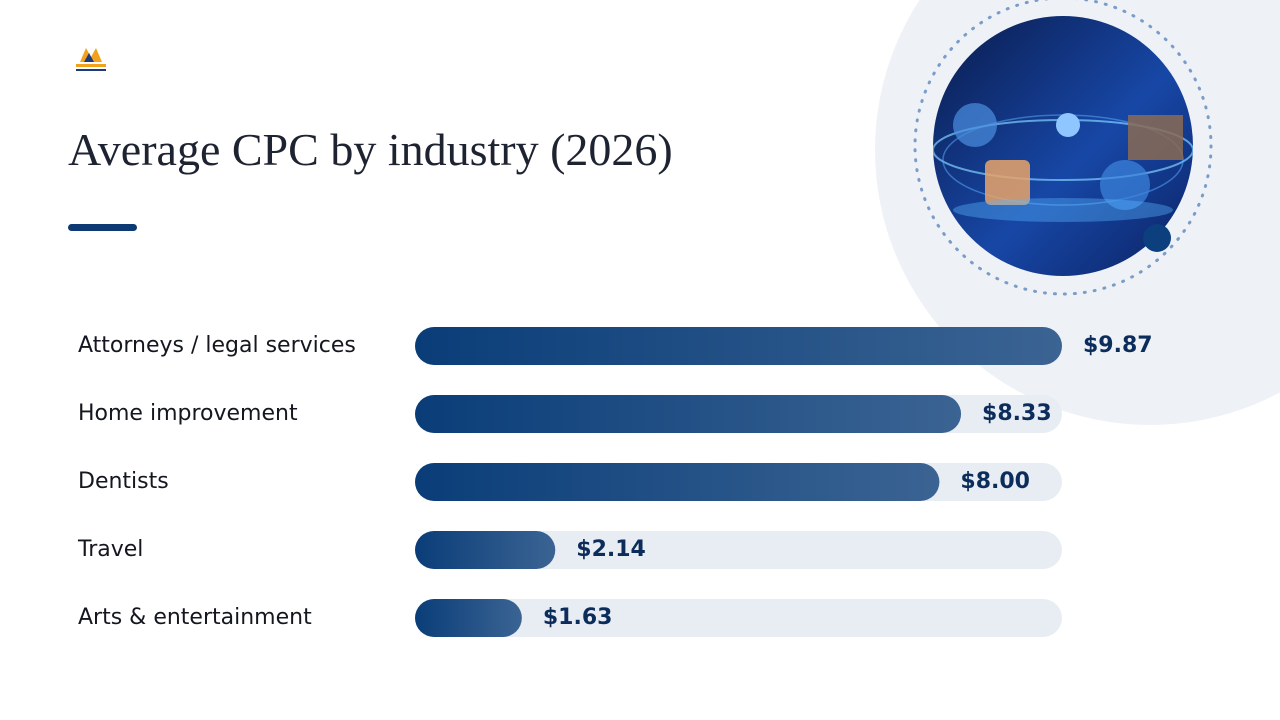  I want to click on chart-title: Average CPC by industry (2026), so click(370, 149).